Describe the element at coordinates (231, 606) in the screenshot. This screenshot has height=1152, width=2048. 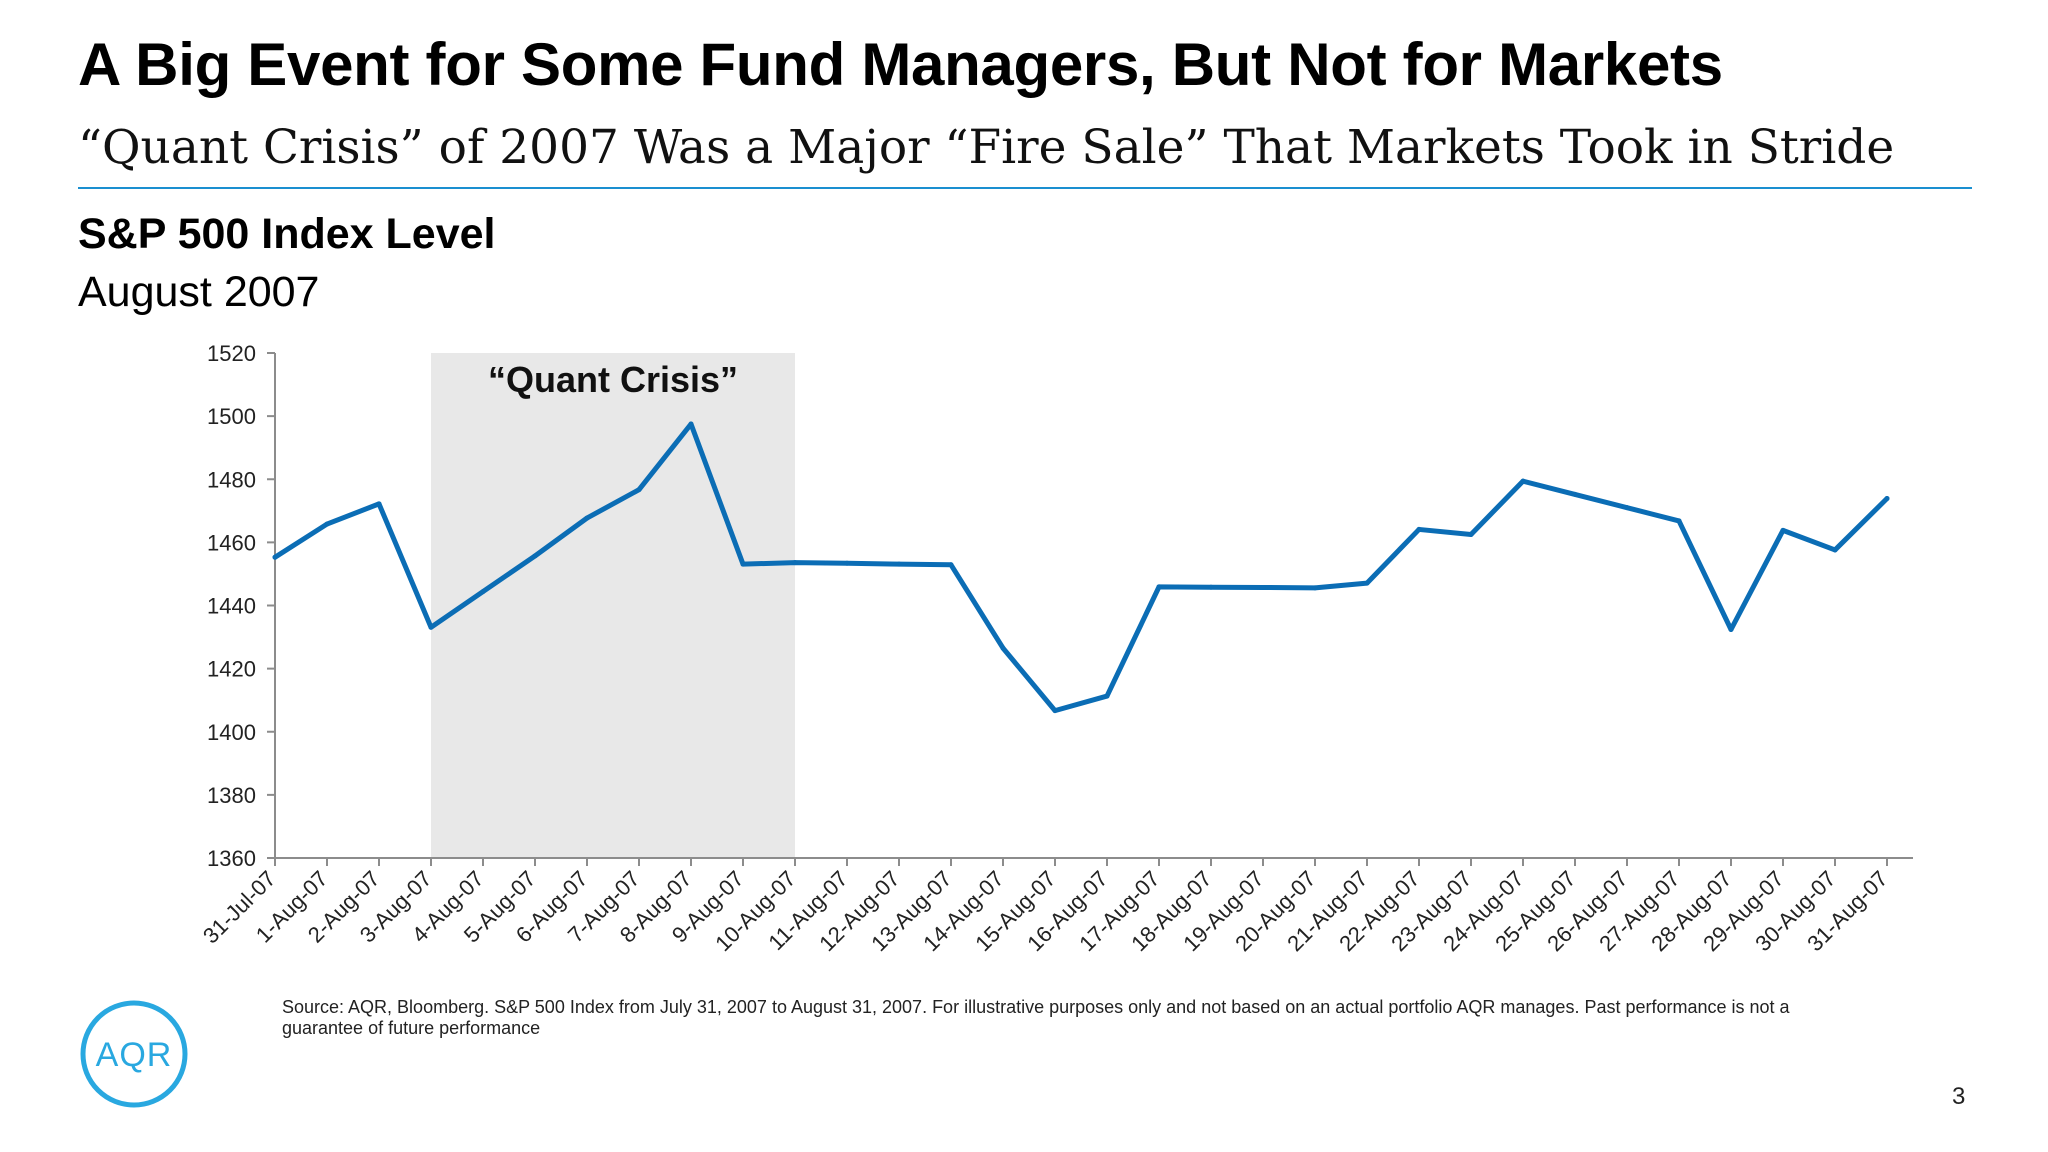
I see `y-tick-label: 1440` at that location.